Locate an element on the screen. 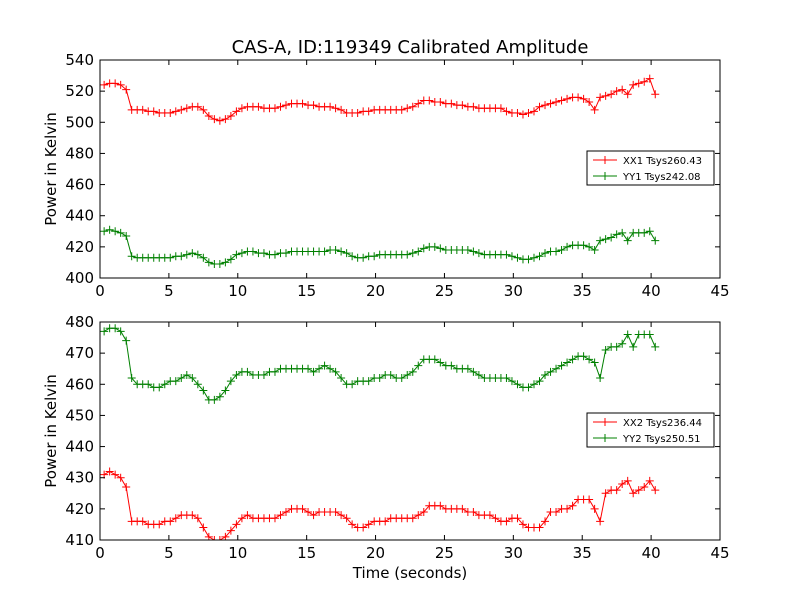 The width and height of the screenshot is (800, 600). bottom-y-tick-label: 480 is located at coordinates (79, 322).